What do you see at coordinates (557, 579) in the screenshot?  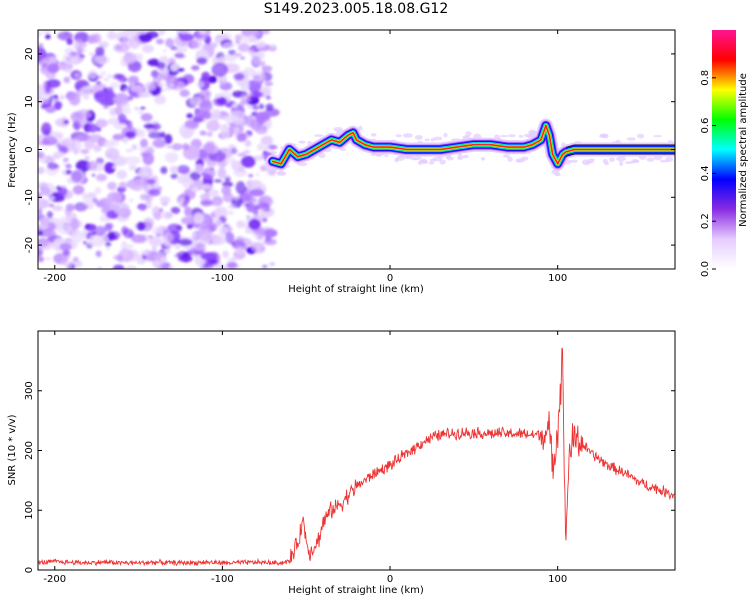 I see `x-tick-label: 100` at bounding box center [557, 579].